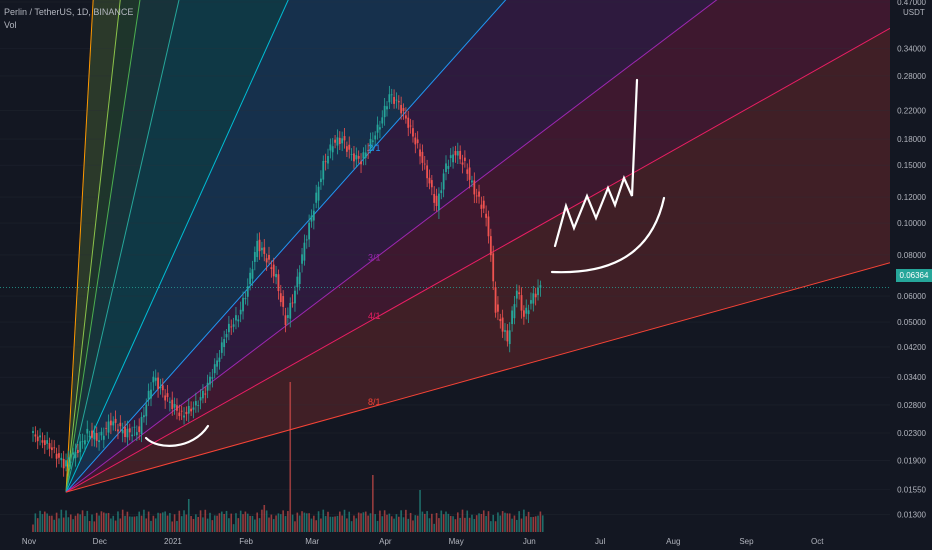  Describe the element at coordinates (911, 139) in the screenshot. I see `y-tick-label: 0.18000` at that location.